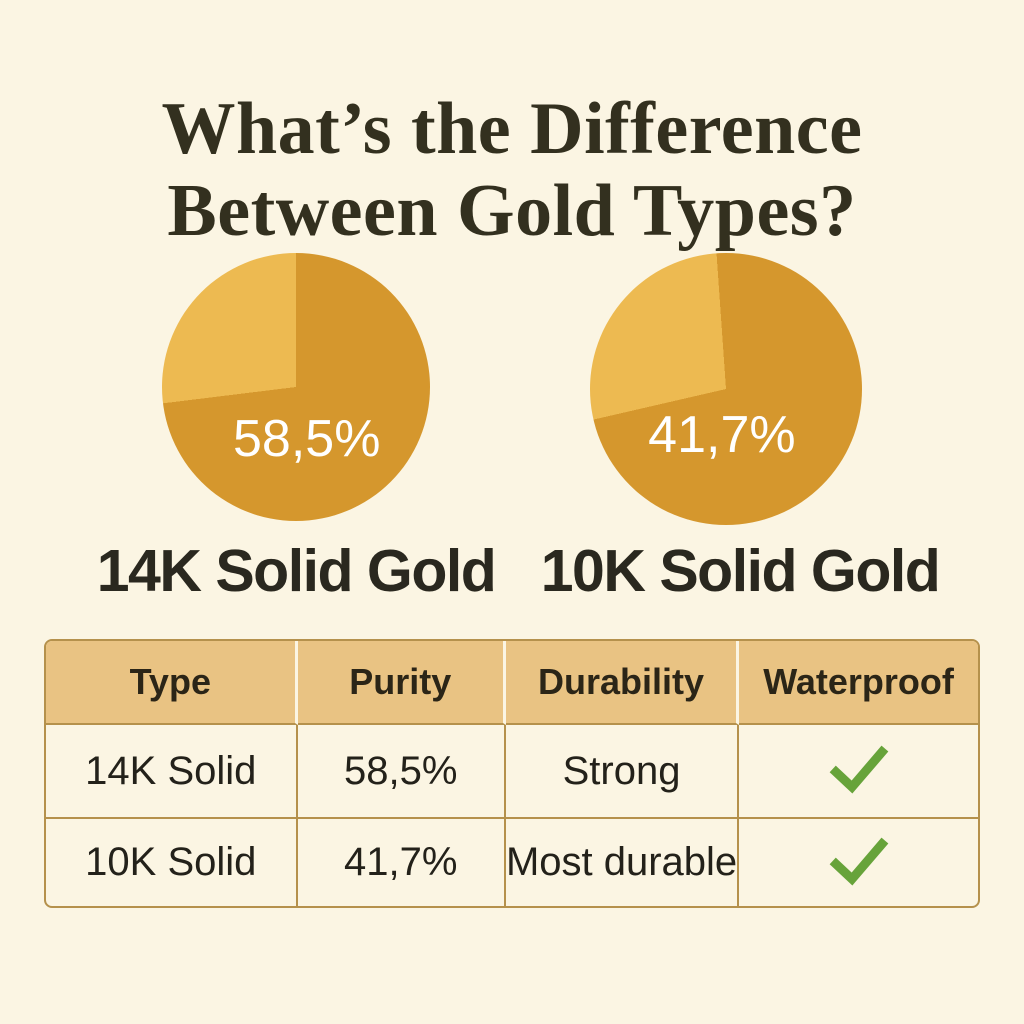 Image resolution: width=1024 pixels, height=1024 pixels. What do you see at coordinates (296, 571) in the screenshot?
I see `pie-caption-14k: 14K Solid Gold` at bounding box center [296, 571].